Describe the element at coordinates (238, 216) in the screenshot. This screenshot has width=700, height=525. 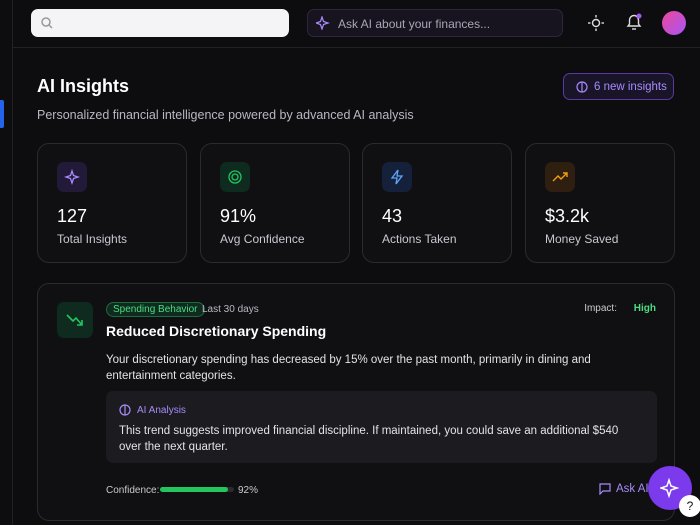
I see `stat-value: 91%` at that location.